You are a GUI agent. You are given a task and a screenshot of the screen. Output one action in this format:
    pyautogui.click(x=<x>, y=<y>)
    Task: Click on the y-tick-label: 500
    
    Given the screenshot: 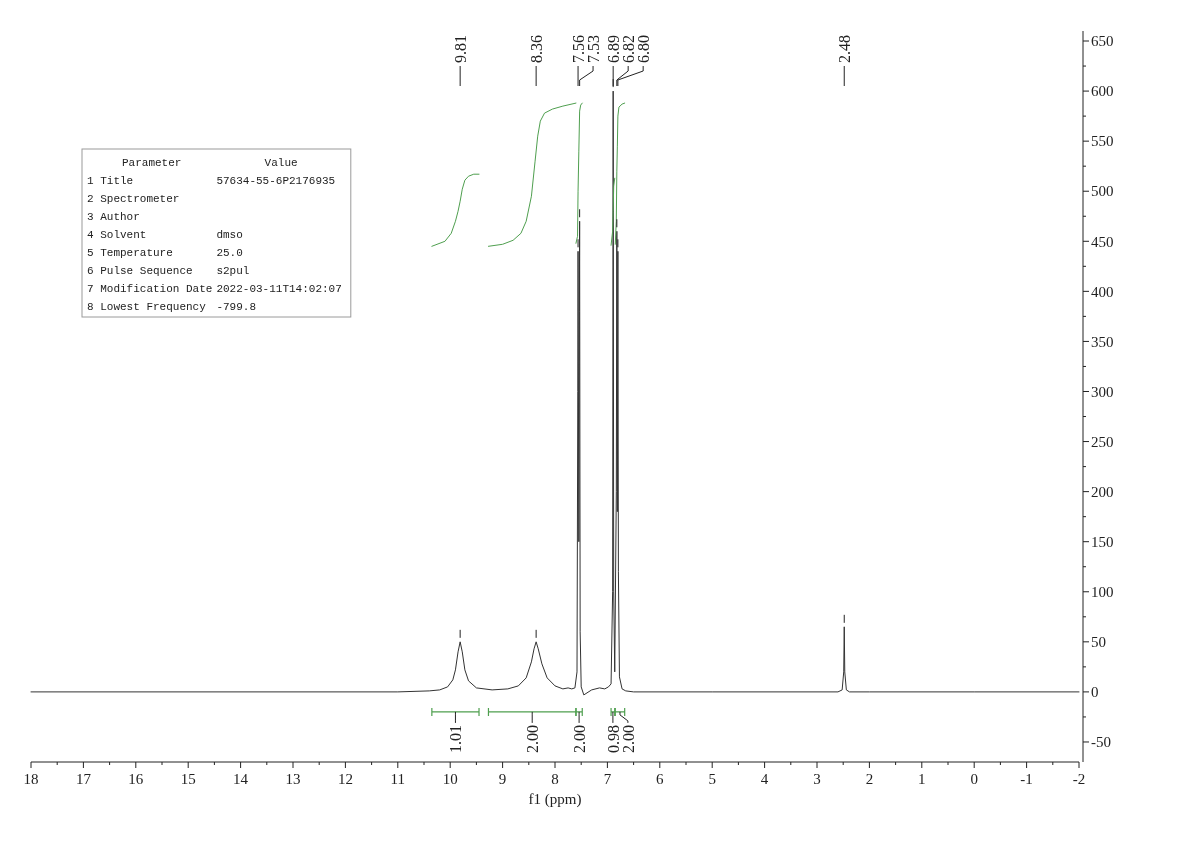 What is the action you would take?
    pyautogui.click(x=1102, y=191)
    